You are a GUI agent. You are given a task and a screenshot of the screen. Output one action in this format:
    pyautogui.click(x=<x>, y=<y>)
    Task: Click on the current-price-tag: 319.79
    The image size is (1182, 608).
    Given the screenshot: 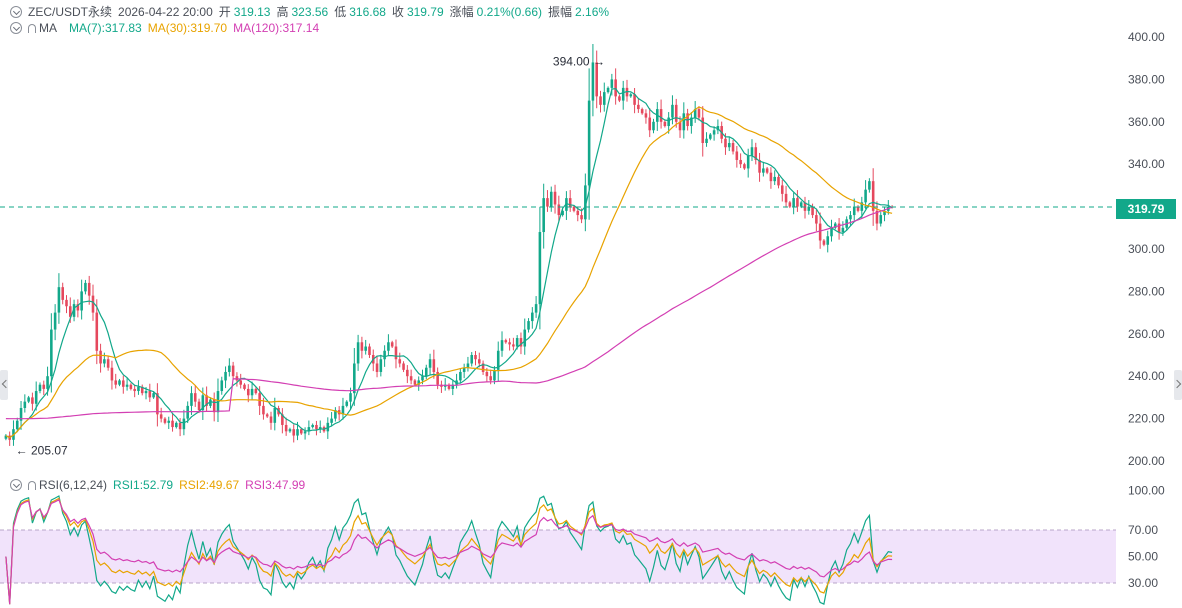 What is the action you would take?
    pyautogui.click(x=1146, y=209)
    